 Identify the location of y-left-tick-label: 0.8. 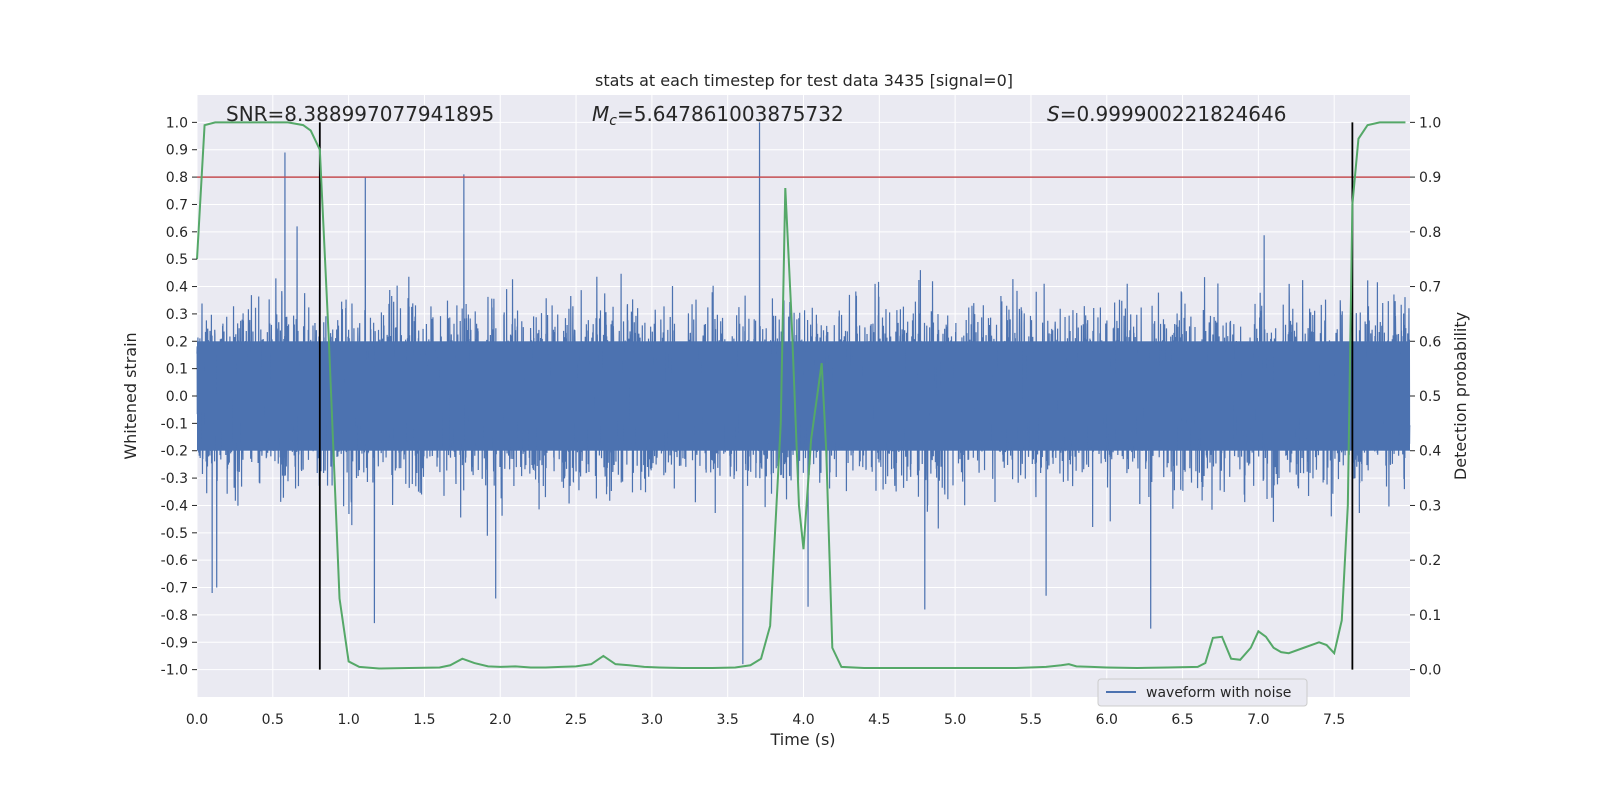
(177, 178).